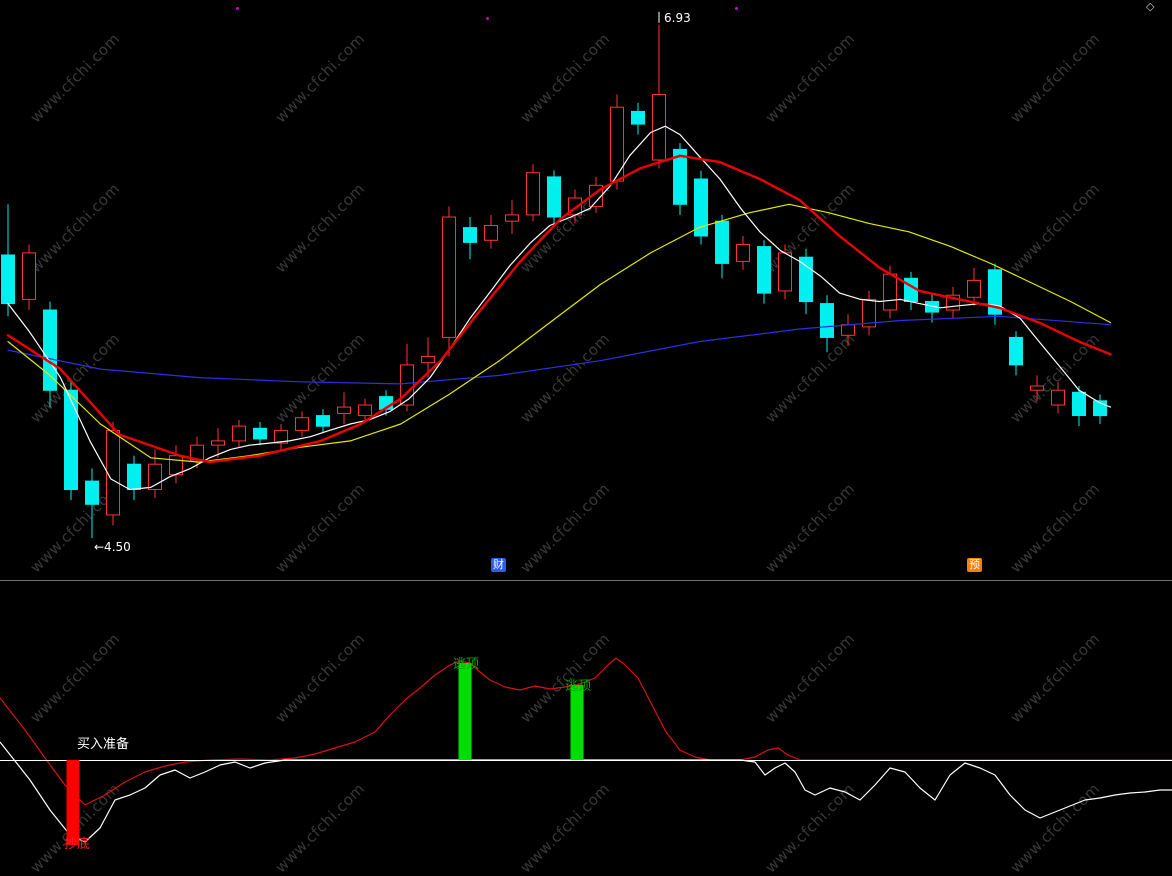 The image size is (1172, 876). Describe the element at coordinates (77, 844) in the screenshot. I see `bottom-signal-label: 抄底` at that location.